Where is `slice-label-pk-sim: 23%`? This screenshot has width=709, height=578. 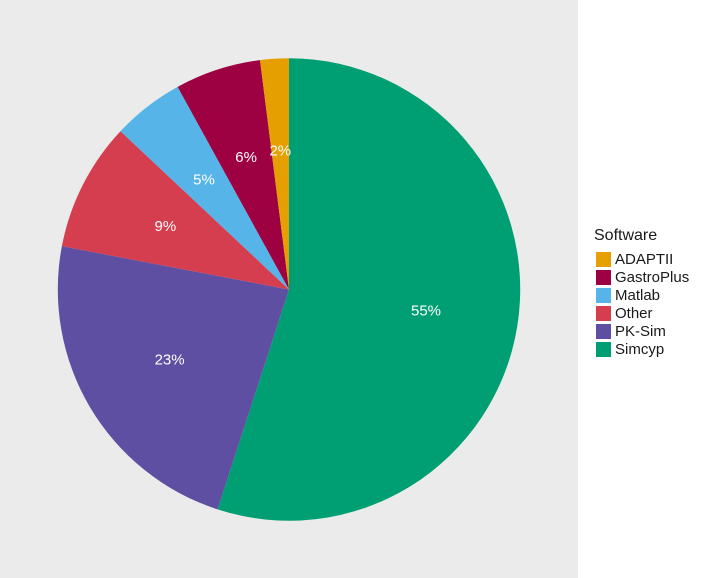
slice-label-pk-sim: 23% is located at coordinates (170, 360).